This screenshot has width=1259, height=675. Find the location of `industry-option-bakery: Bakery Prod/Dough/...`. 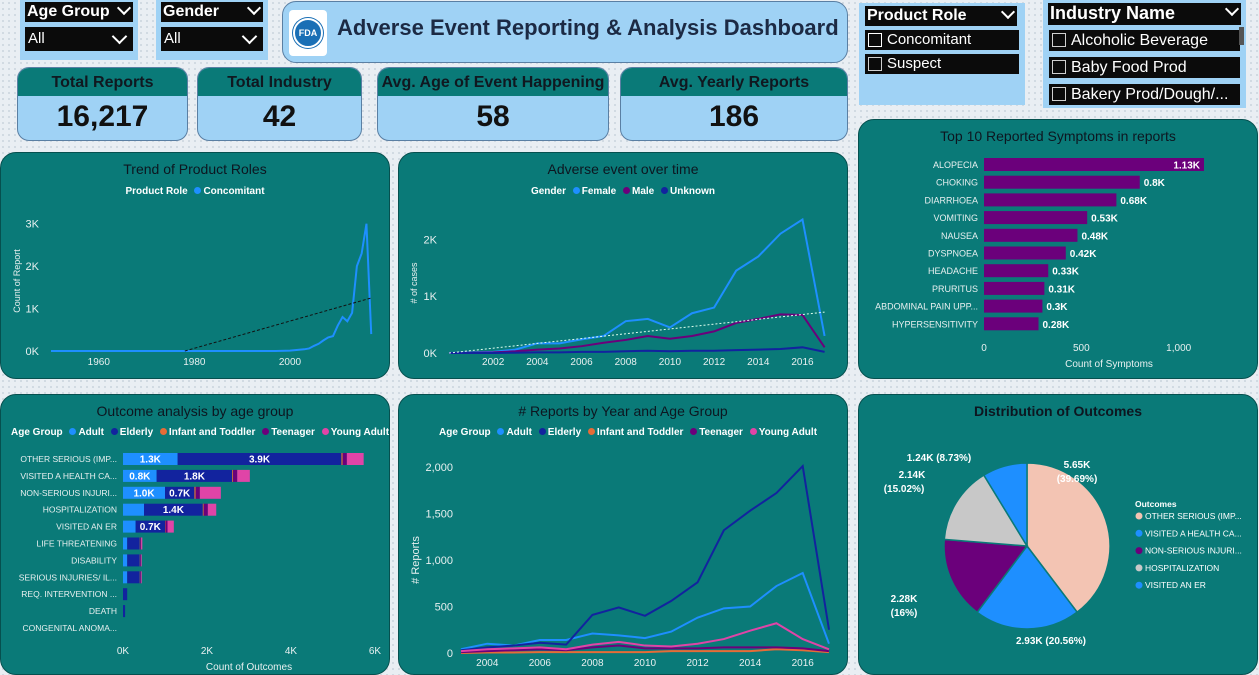

industry-option-bakery: Bakery Prod/Dough/... is located at coordinates (1144, 94).